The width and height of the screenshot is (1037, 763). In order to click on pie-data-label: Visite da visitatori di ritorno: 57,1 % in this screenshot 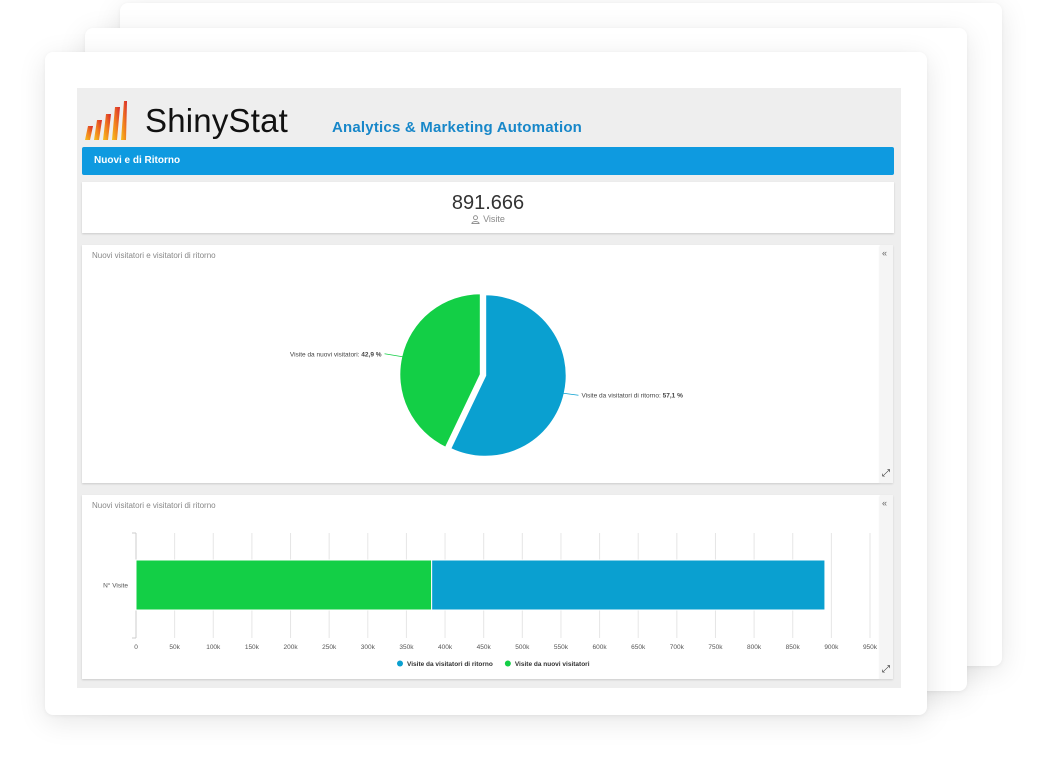, I will do `click(632, 396)`.